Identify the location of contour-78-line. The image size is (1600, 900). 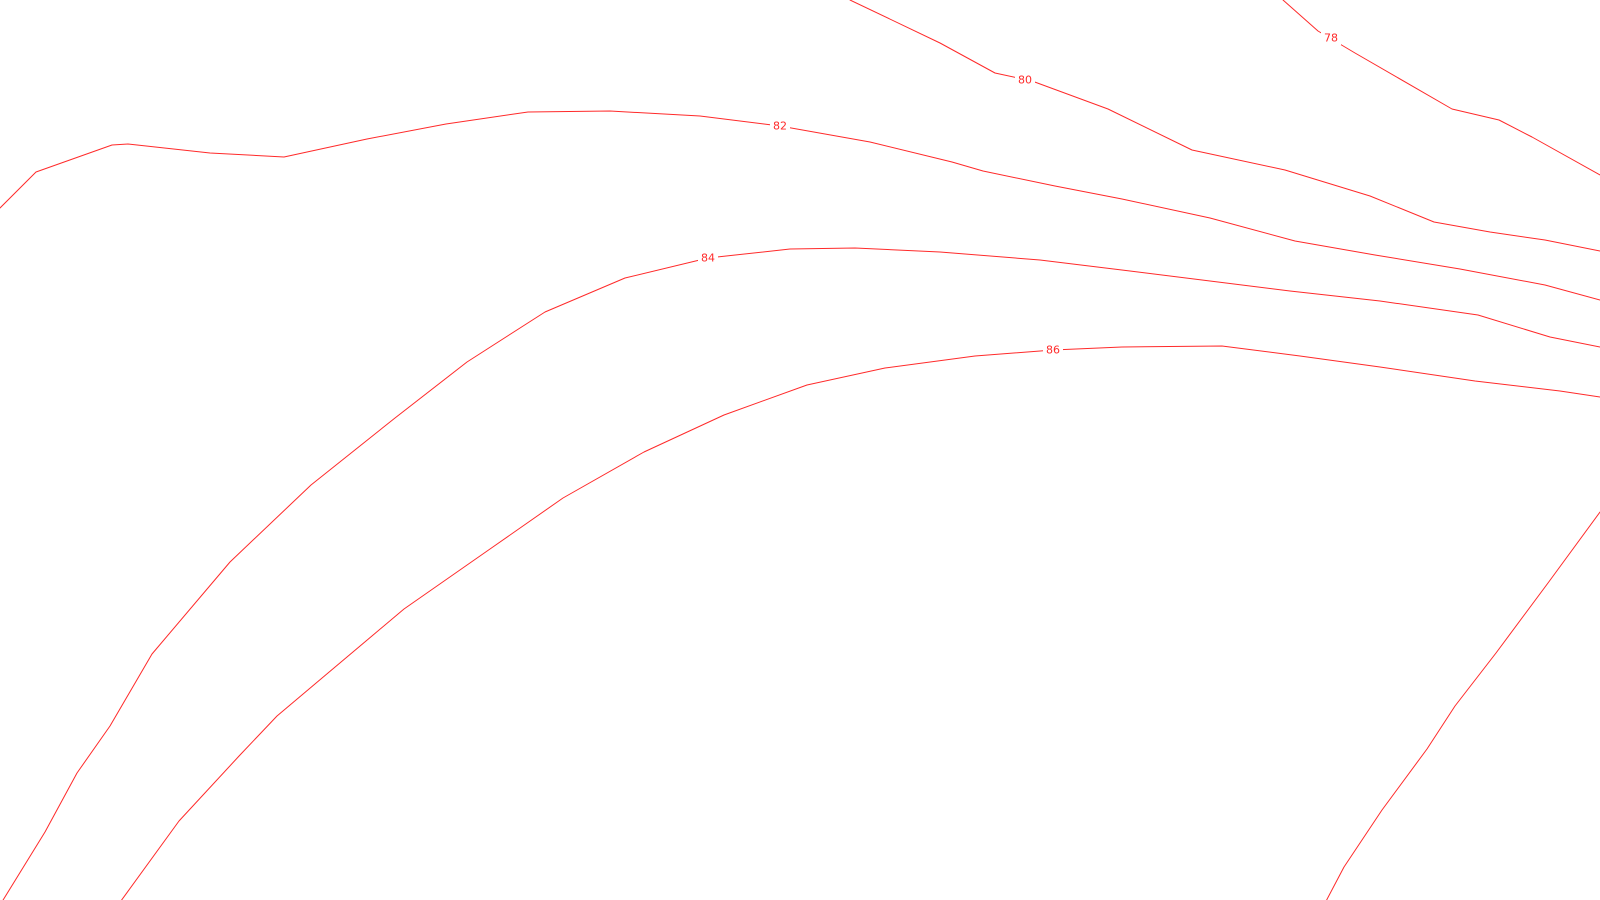
(1441, 88).